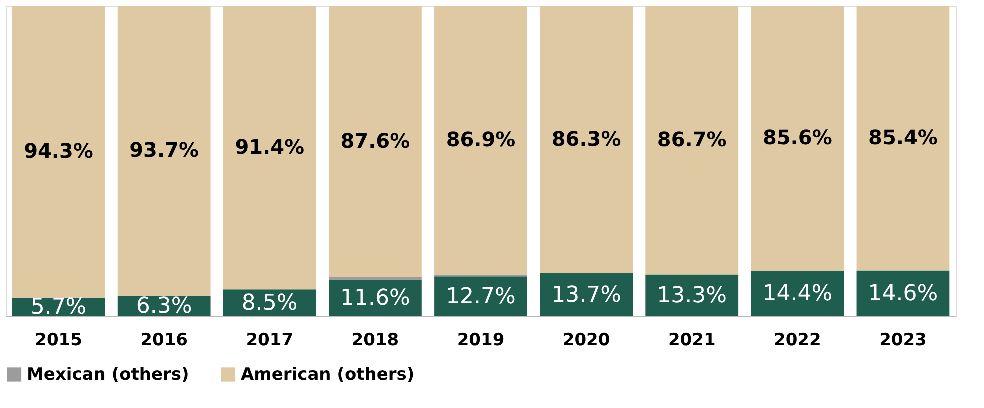 The height and width of the screenshot is (408, 984). Describe the element at coordinates (797, 138) in the screenshot. I see `data-label: 85.6%` at that location.